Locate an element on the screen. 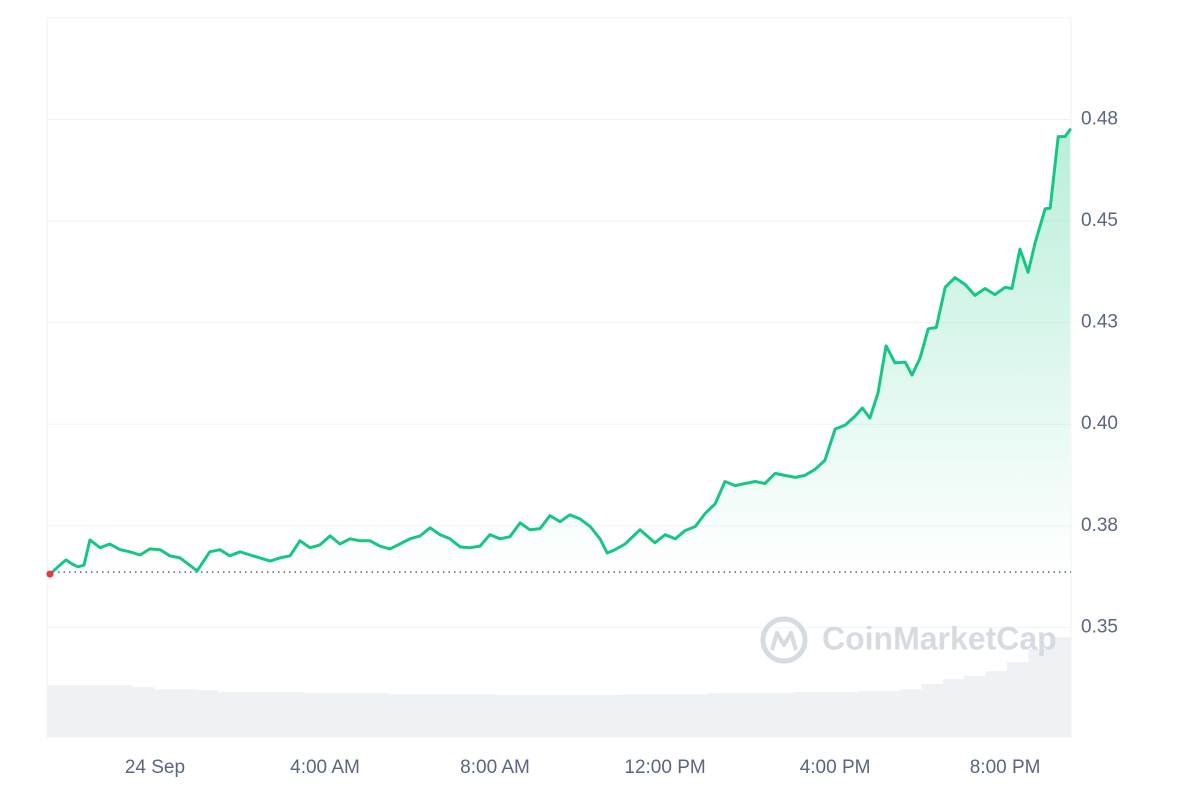  y-tick-label: 0.45 is located at coordinates (1099, 220).